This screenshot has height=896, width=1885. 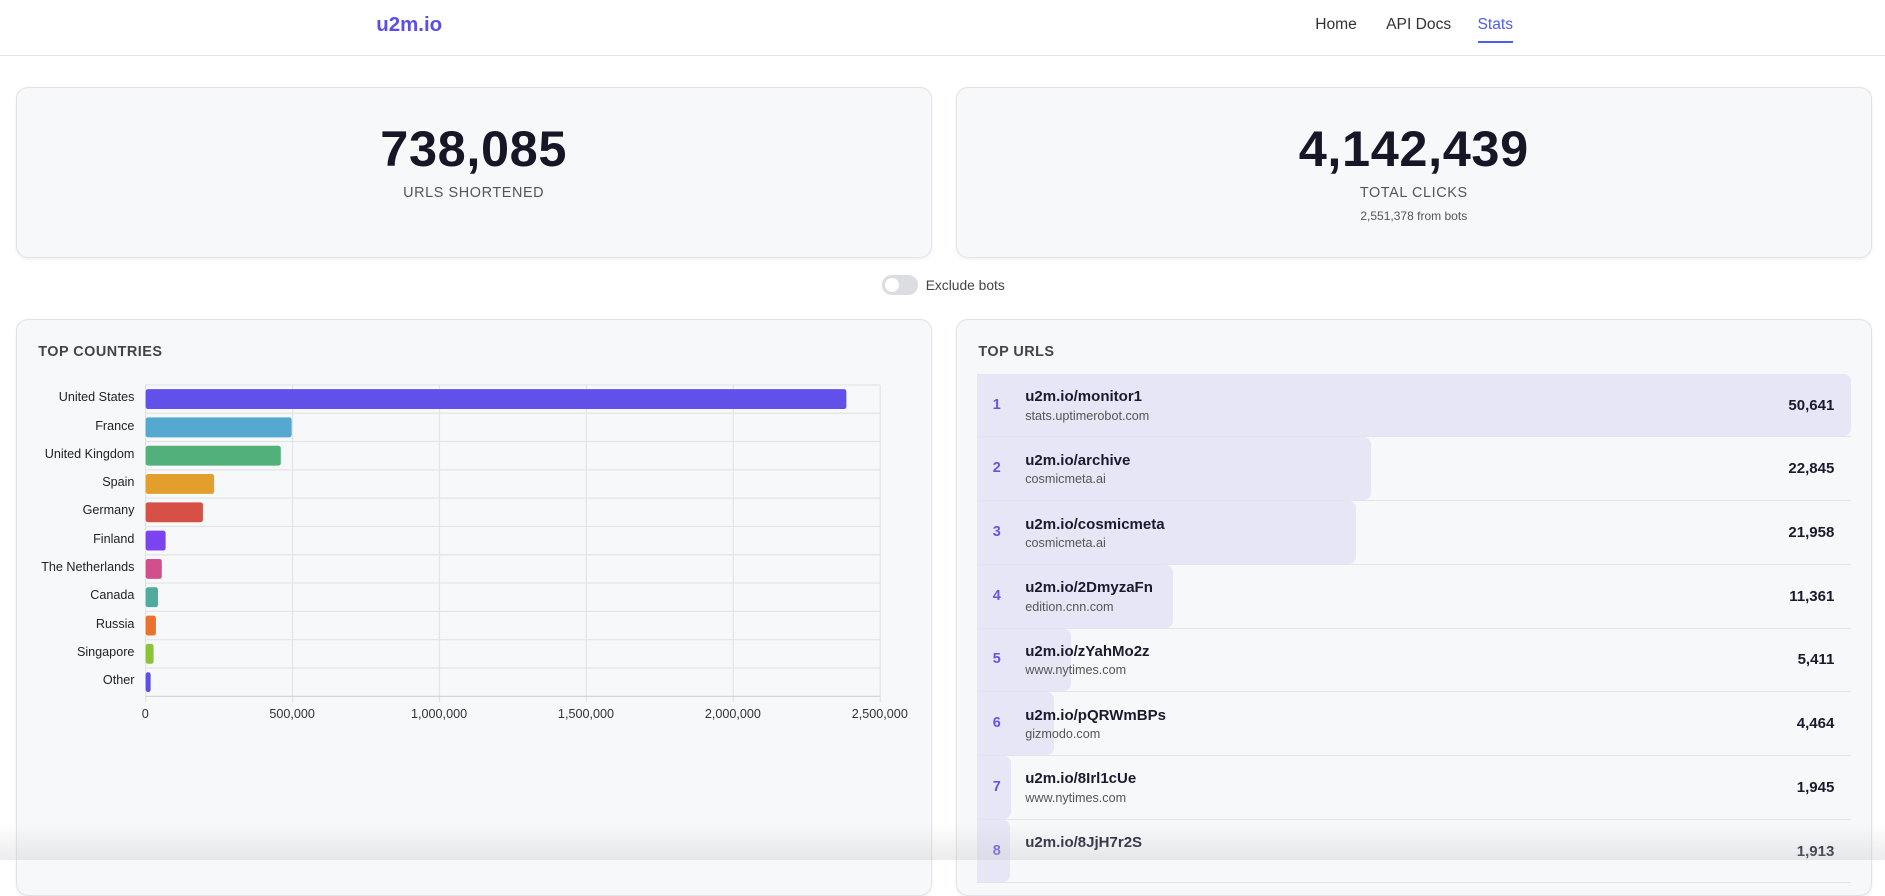 What do you see at coordinates (1413, 148) in the screenshot?
I see `total-clicks-value: 4,142,439` at bounding box center [1413, 148].